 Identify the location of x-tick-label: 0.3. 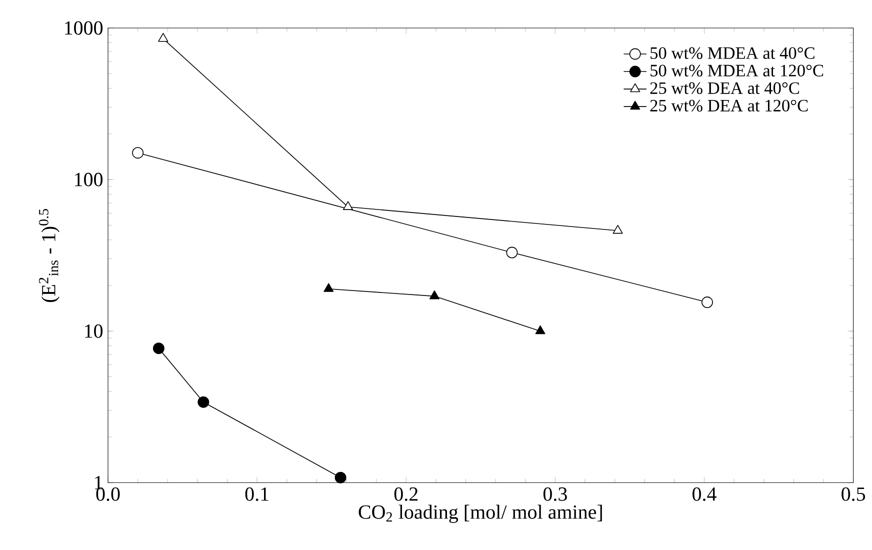
(555, 494).